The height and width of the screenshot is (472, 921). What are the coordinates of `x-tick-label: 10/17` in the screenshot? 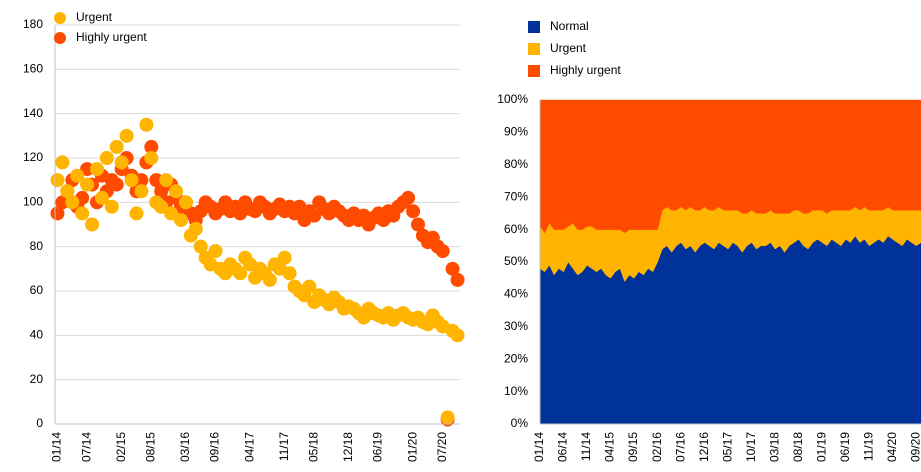 It's located at (751, 447).